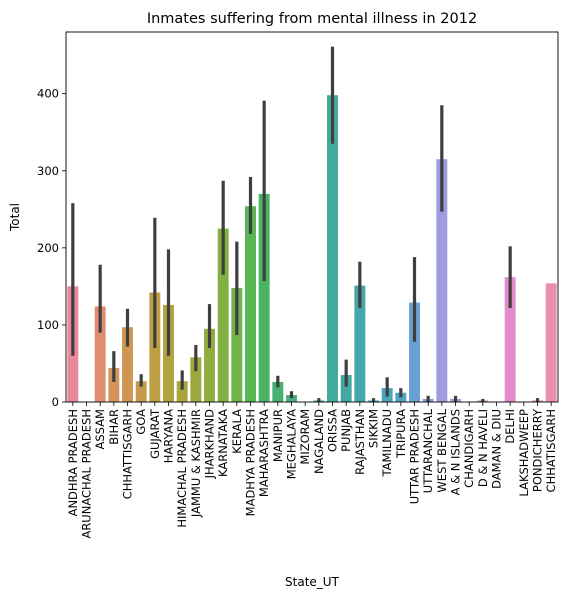 The height and width of the screenshot is (597, 571). What do you see at coordinates (510, 426) in the screenshot?
I see `x-tick-label: DELHI` at bounding box center [510, 426].